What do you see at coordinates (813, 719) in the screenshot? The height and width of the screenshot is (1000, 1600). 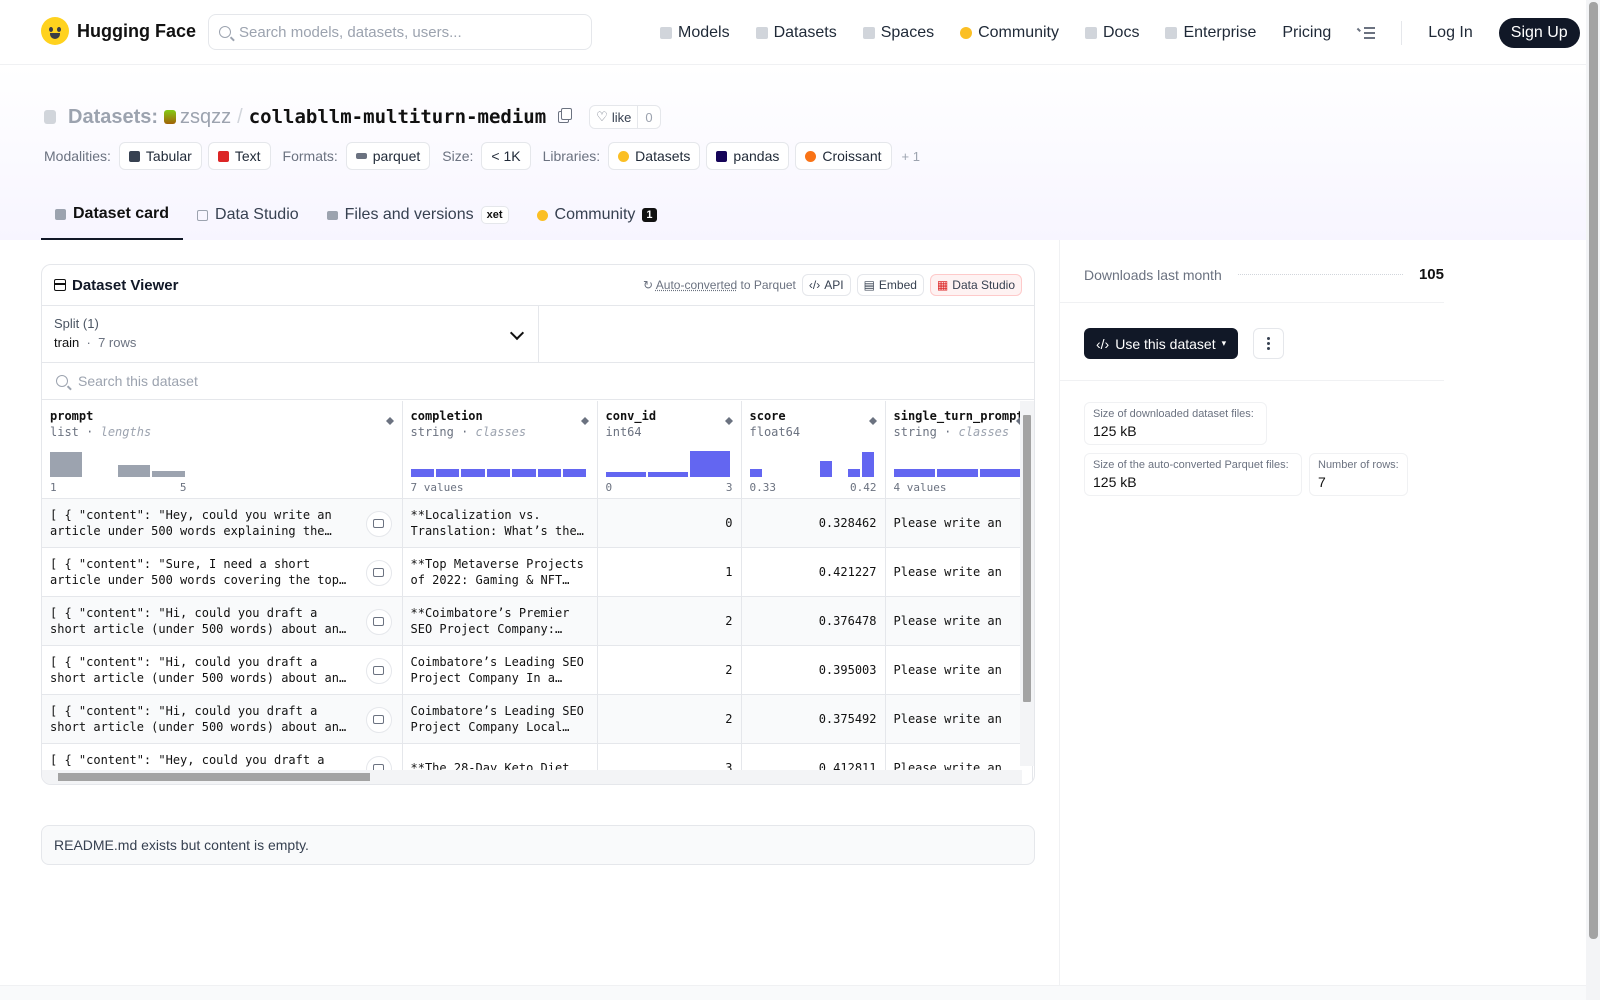 I see `cell-score: 0.375492` at bounding box center [813, 719].